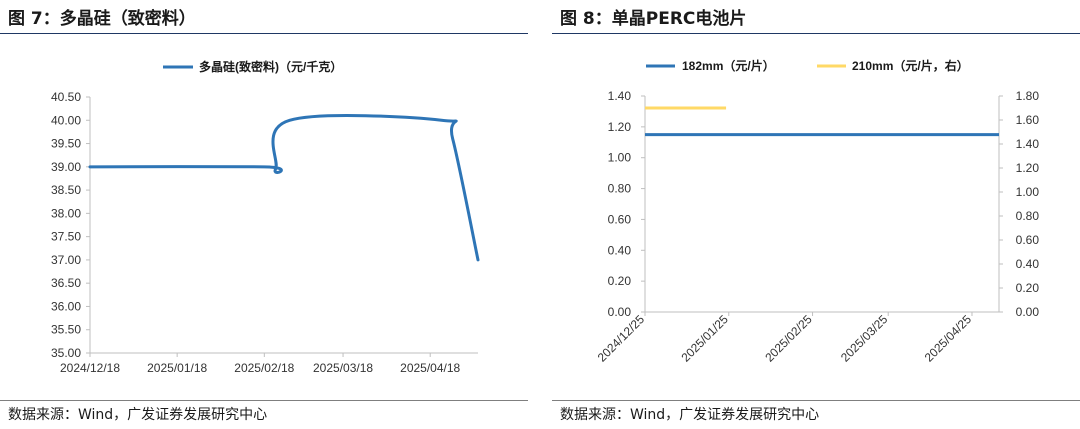  I want to click on legend-label-210mm: 210mm（元/片，右）, so click(910, 65).